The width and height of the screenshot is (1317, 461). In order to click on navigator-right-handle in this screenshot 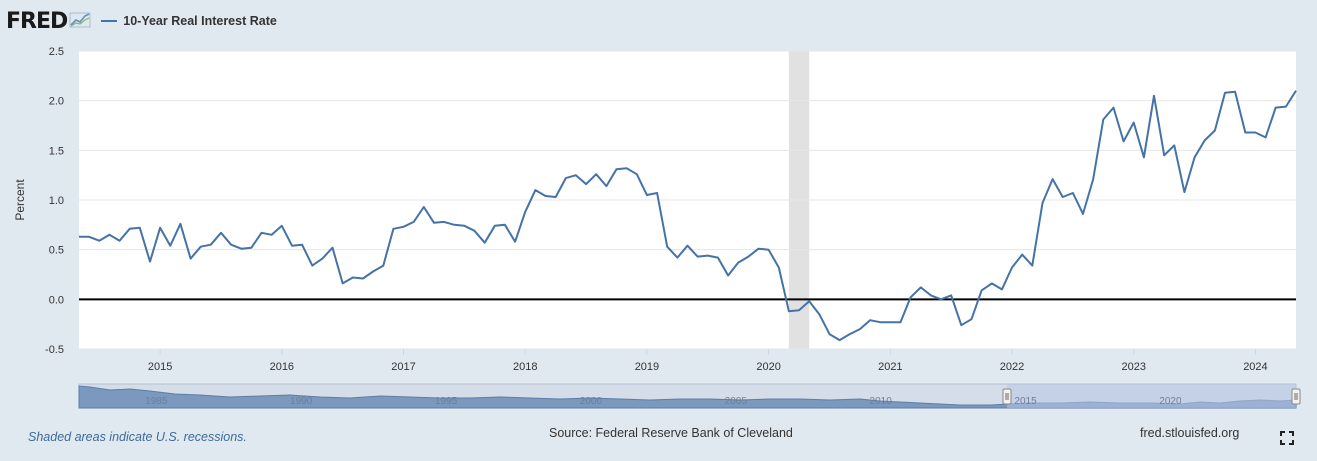, I will do `click(1296, 396)`.